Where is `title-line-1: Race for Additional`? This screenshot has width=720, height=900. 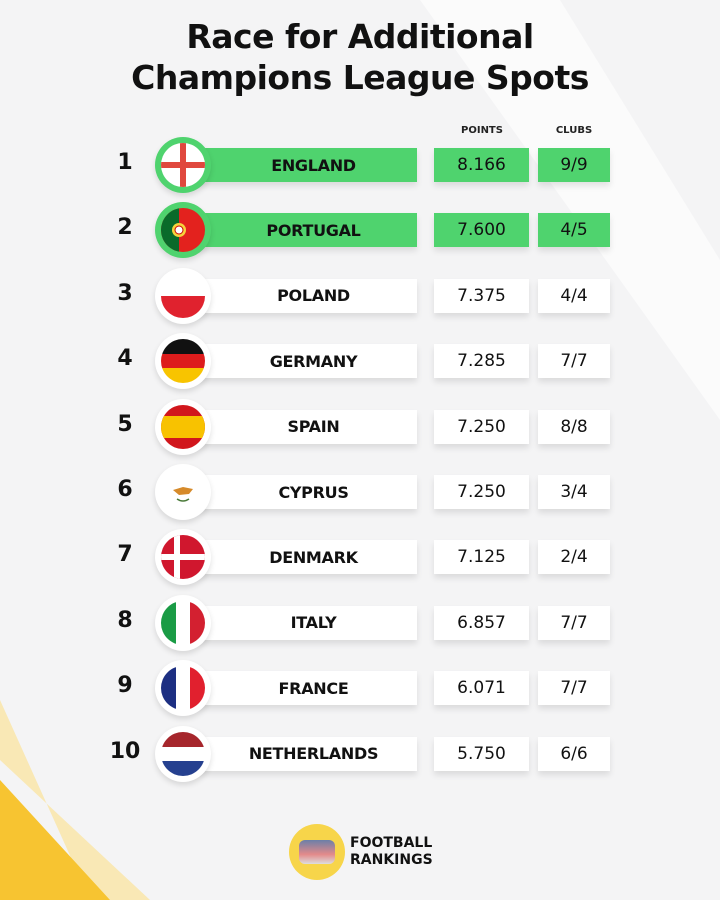
title-line-1: Race for Additional is located at coordinates (360, 36).